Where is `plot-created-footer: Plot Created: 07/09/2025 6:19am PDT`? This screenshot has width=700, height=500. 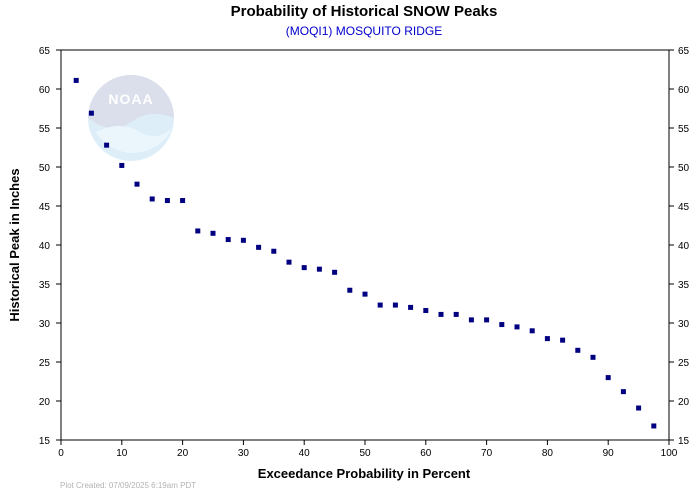
plot-created-footer: Plot Created: 07/09/2025 6:19am PDT is located at coordinates (128, 485).